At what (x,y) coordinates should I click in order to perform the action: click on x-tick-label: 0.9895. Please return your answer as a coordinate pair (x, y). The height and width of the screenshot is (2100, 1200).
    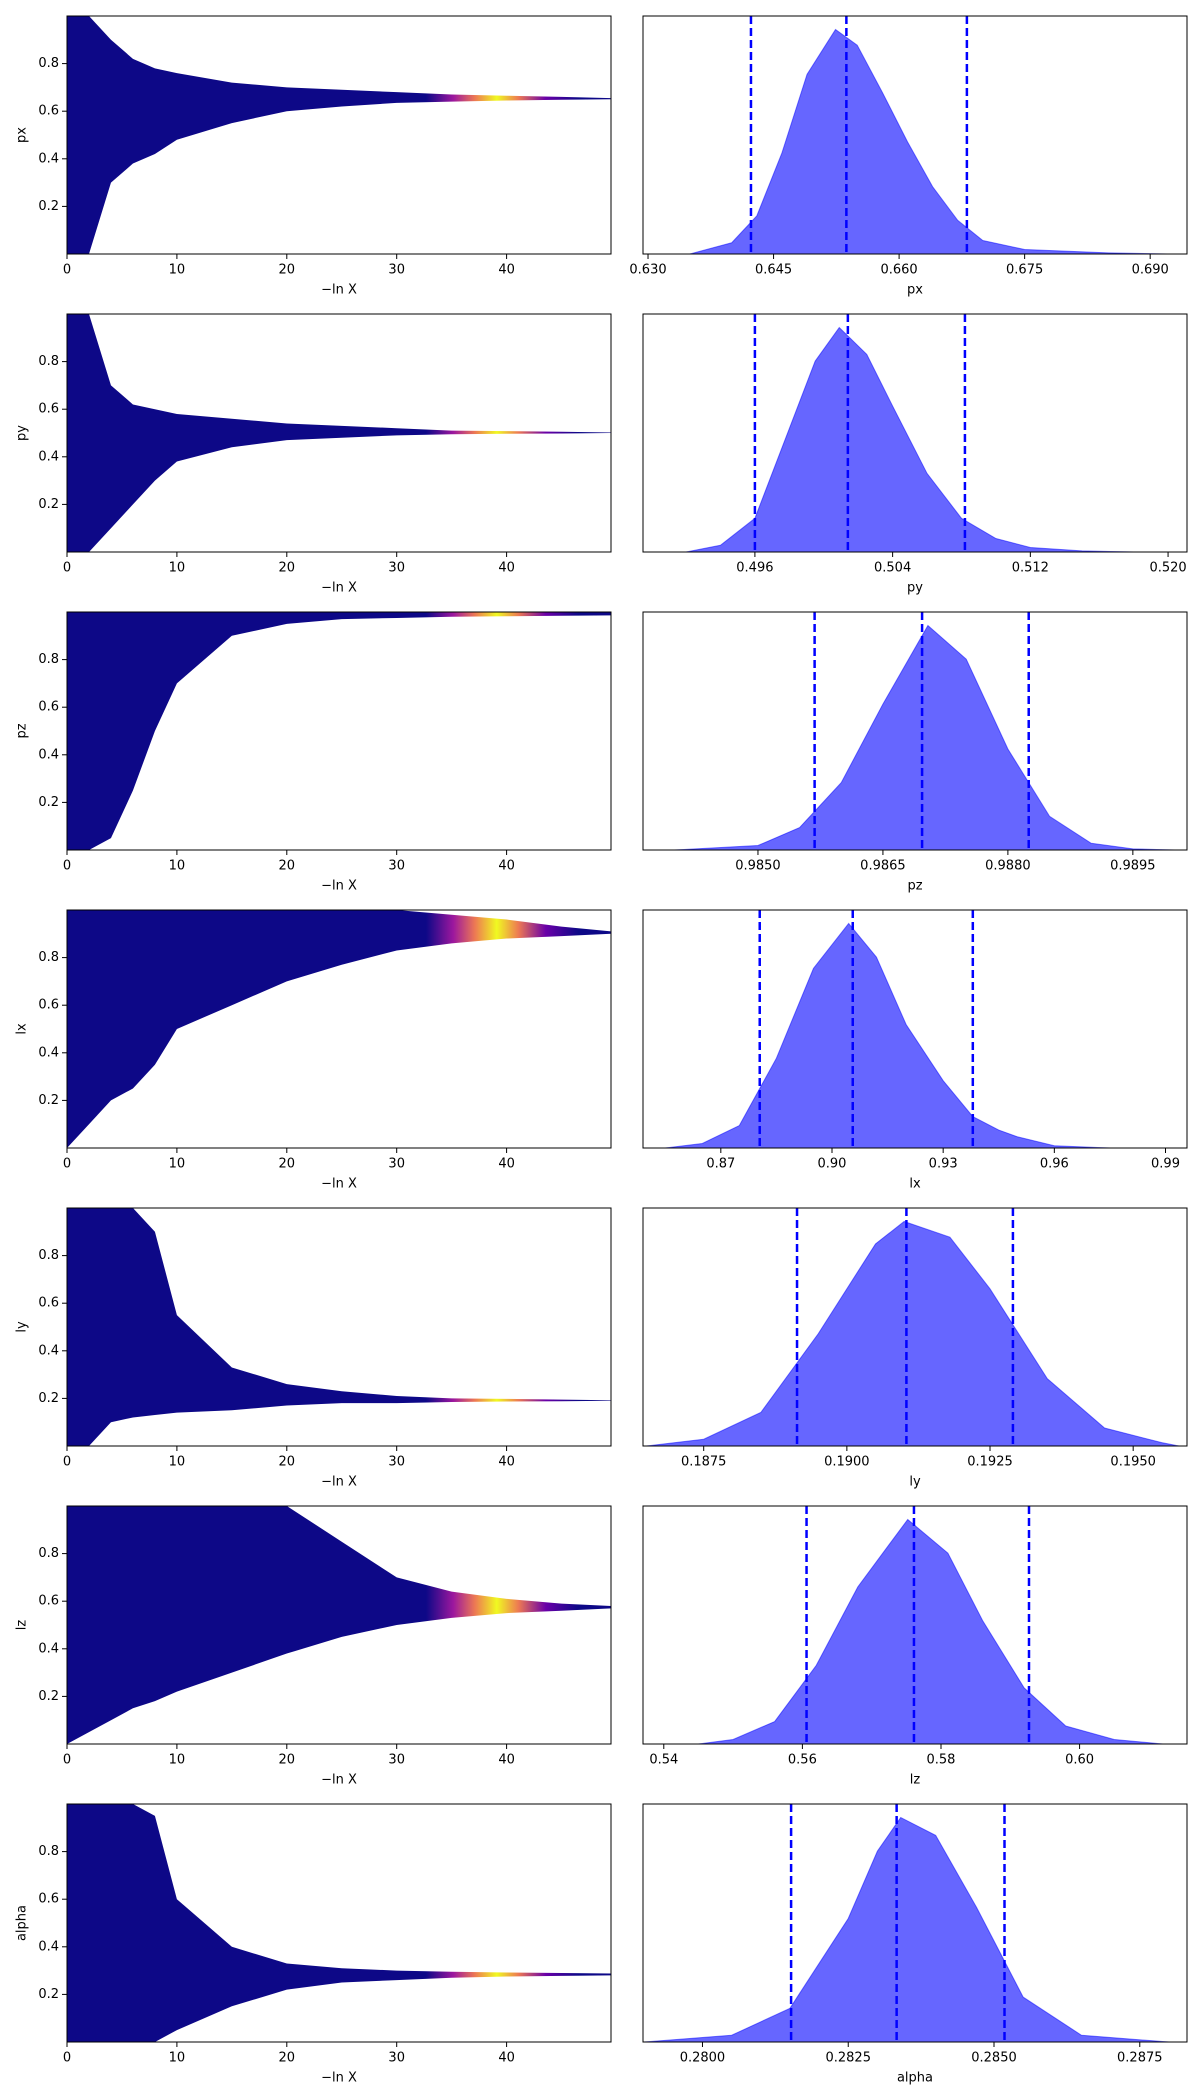
    Looking at the image, I should click on (1133, 866).